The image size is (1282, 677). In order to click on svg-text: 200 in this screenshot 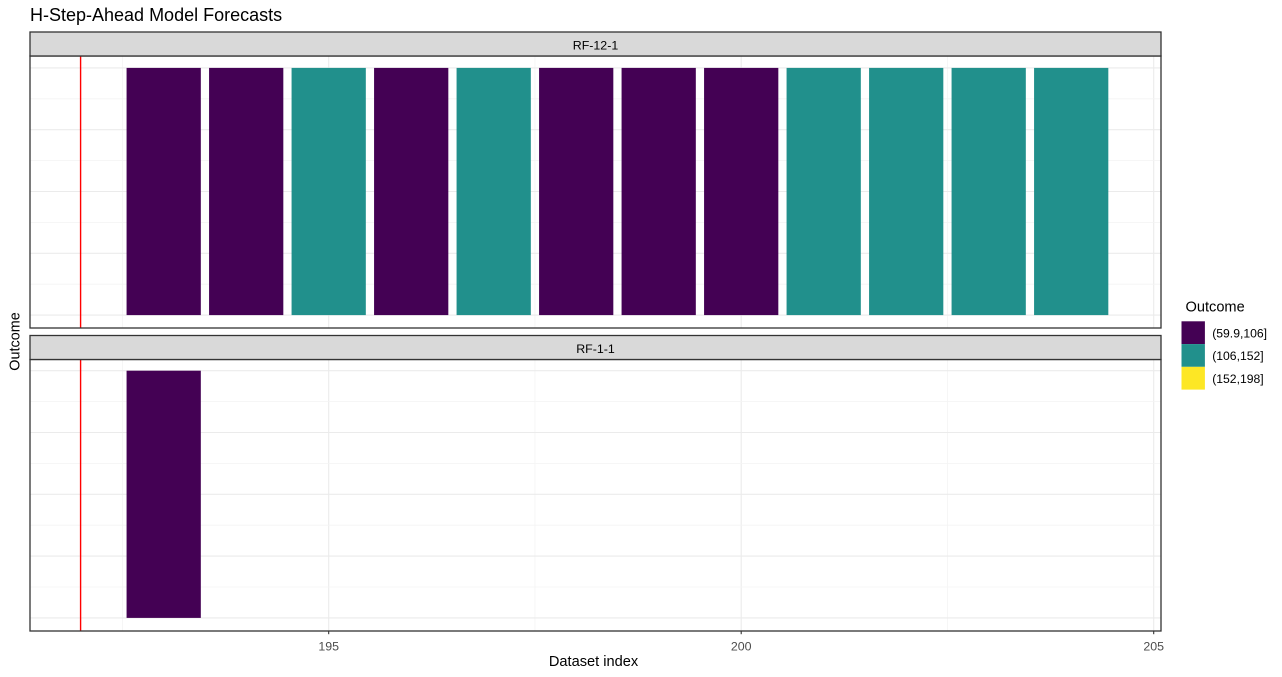, I will do `click(741, 647)`.